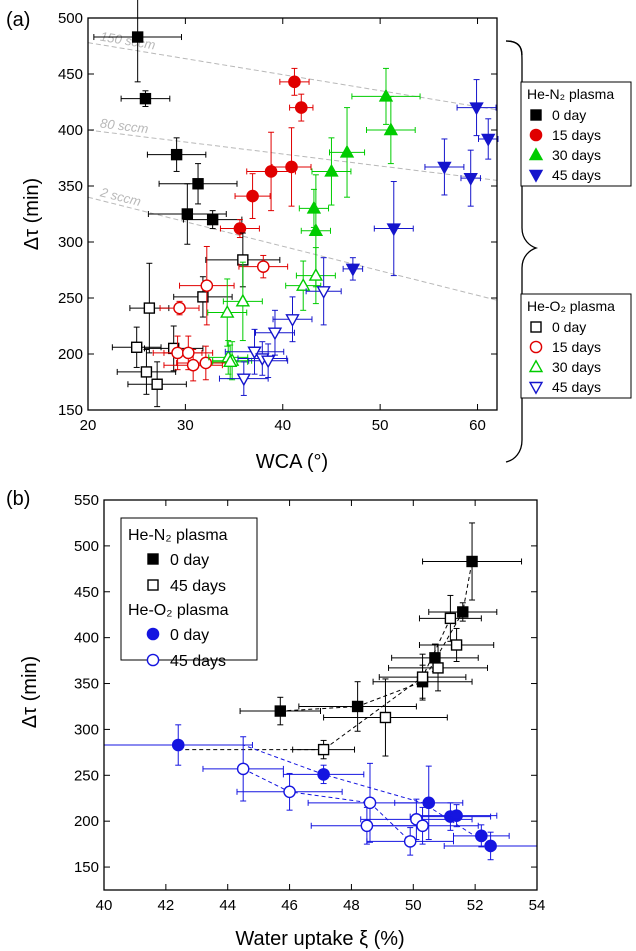  I want to click on error-bar, so click(444, 167).